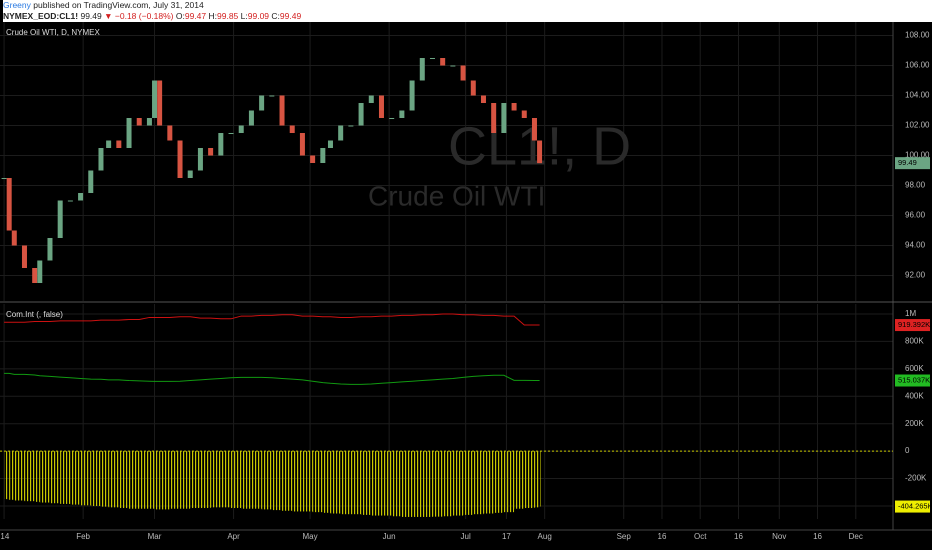 This screenshot has height=550, width=932. What do you see at coordinates (914, 324) in the screenshot?
I see `last-value-label: 919.392K` at bounding box center [914, 324].